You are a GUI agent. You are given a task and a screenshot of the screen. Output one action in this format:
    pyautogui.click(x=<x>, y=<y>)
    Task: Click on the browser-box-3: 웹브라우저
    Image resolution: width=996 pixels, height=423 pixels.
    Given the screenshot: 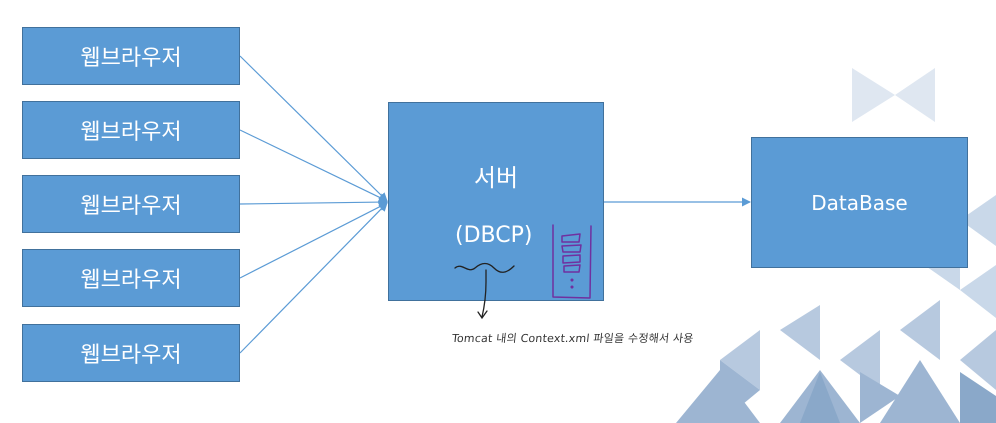 What is the action you would take?
    pyautogui.click(x=131, y=204)
    